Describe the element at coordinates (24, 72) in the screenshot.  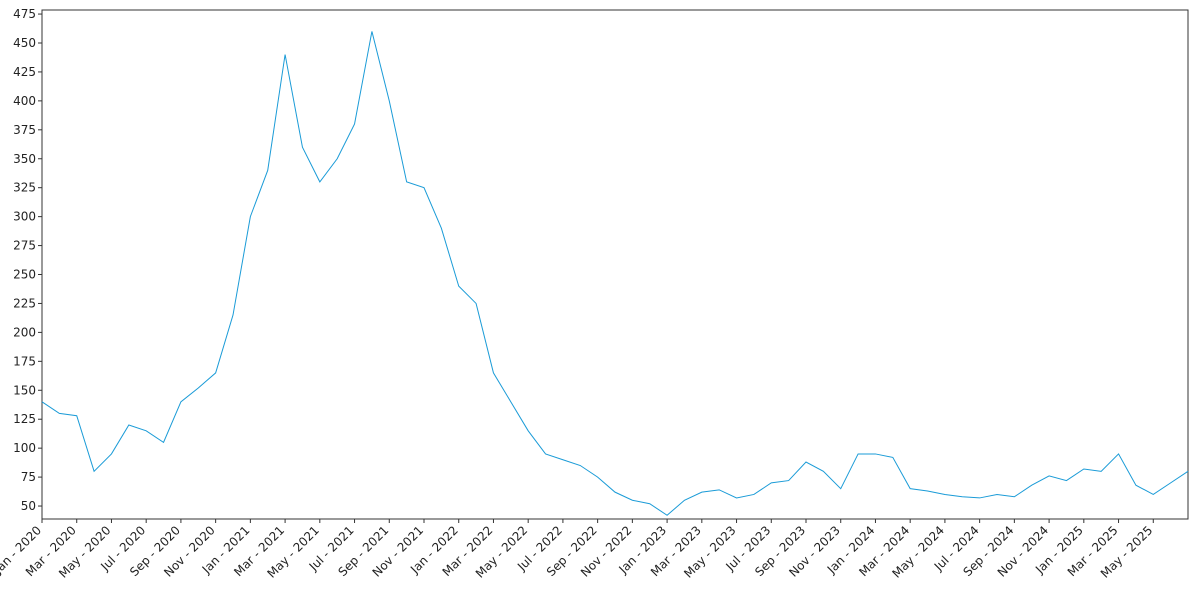
I see `y-tick-label: 425` at that location.